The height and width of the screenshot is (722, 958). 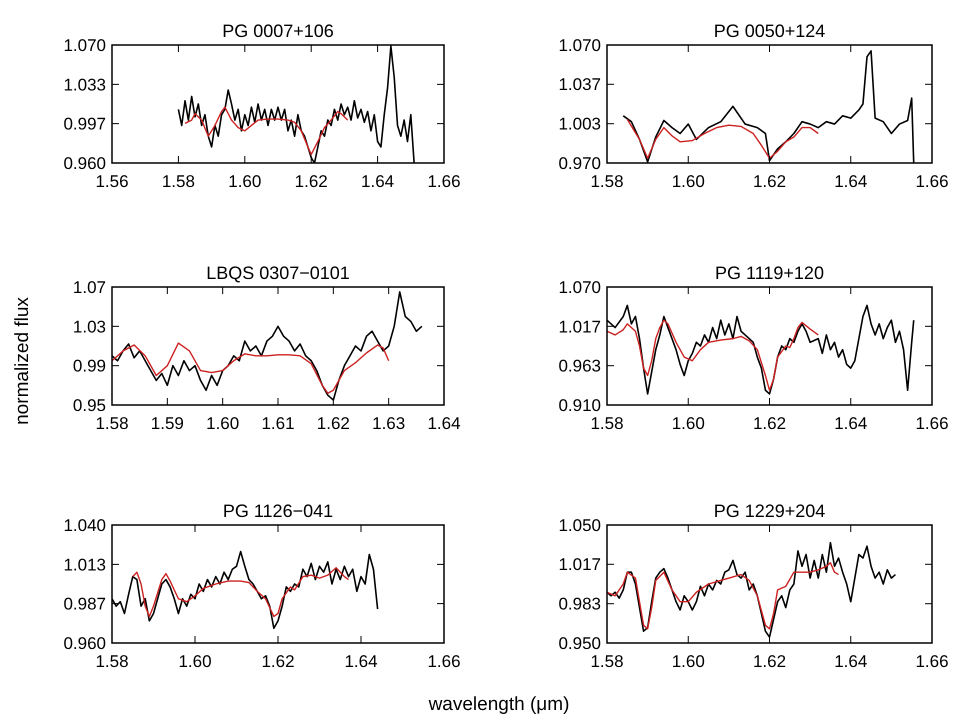 I want to click on y-tick-label: 0.997, so click(x=84, y=124).